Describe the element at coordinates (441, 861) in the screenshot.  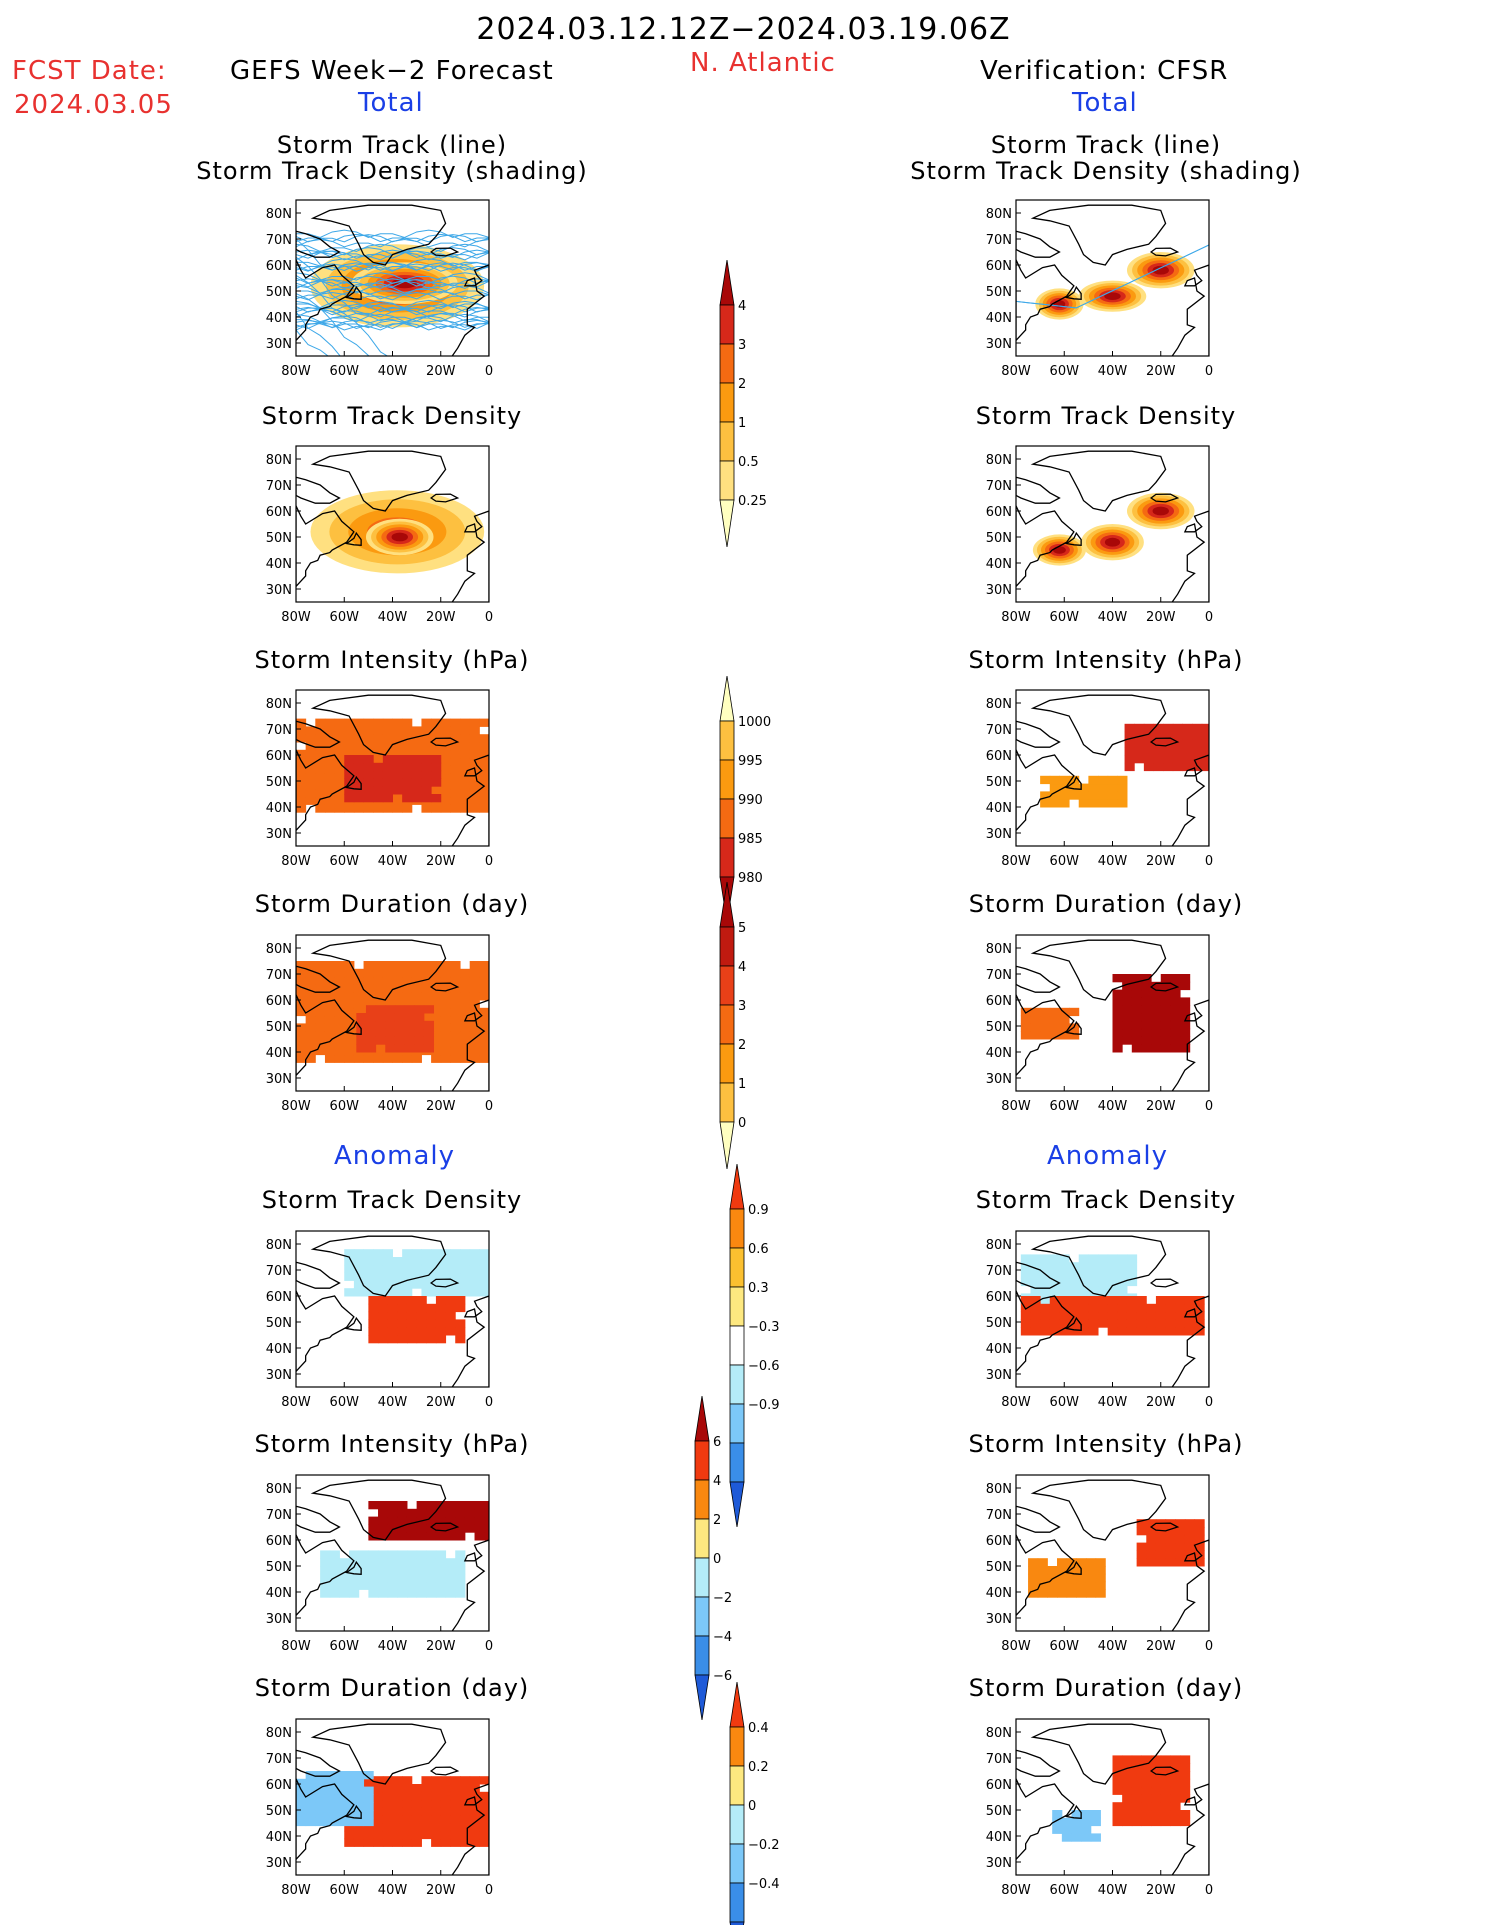
I see `lon-tick-label: 20W` at that location.